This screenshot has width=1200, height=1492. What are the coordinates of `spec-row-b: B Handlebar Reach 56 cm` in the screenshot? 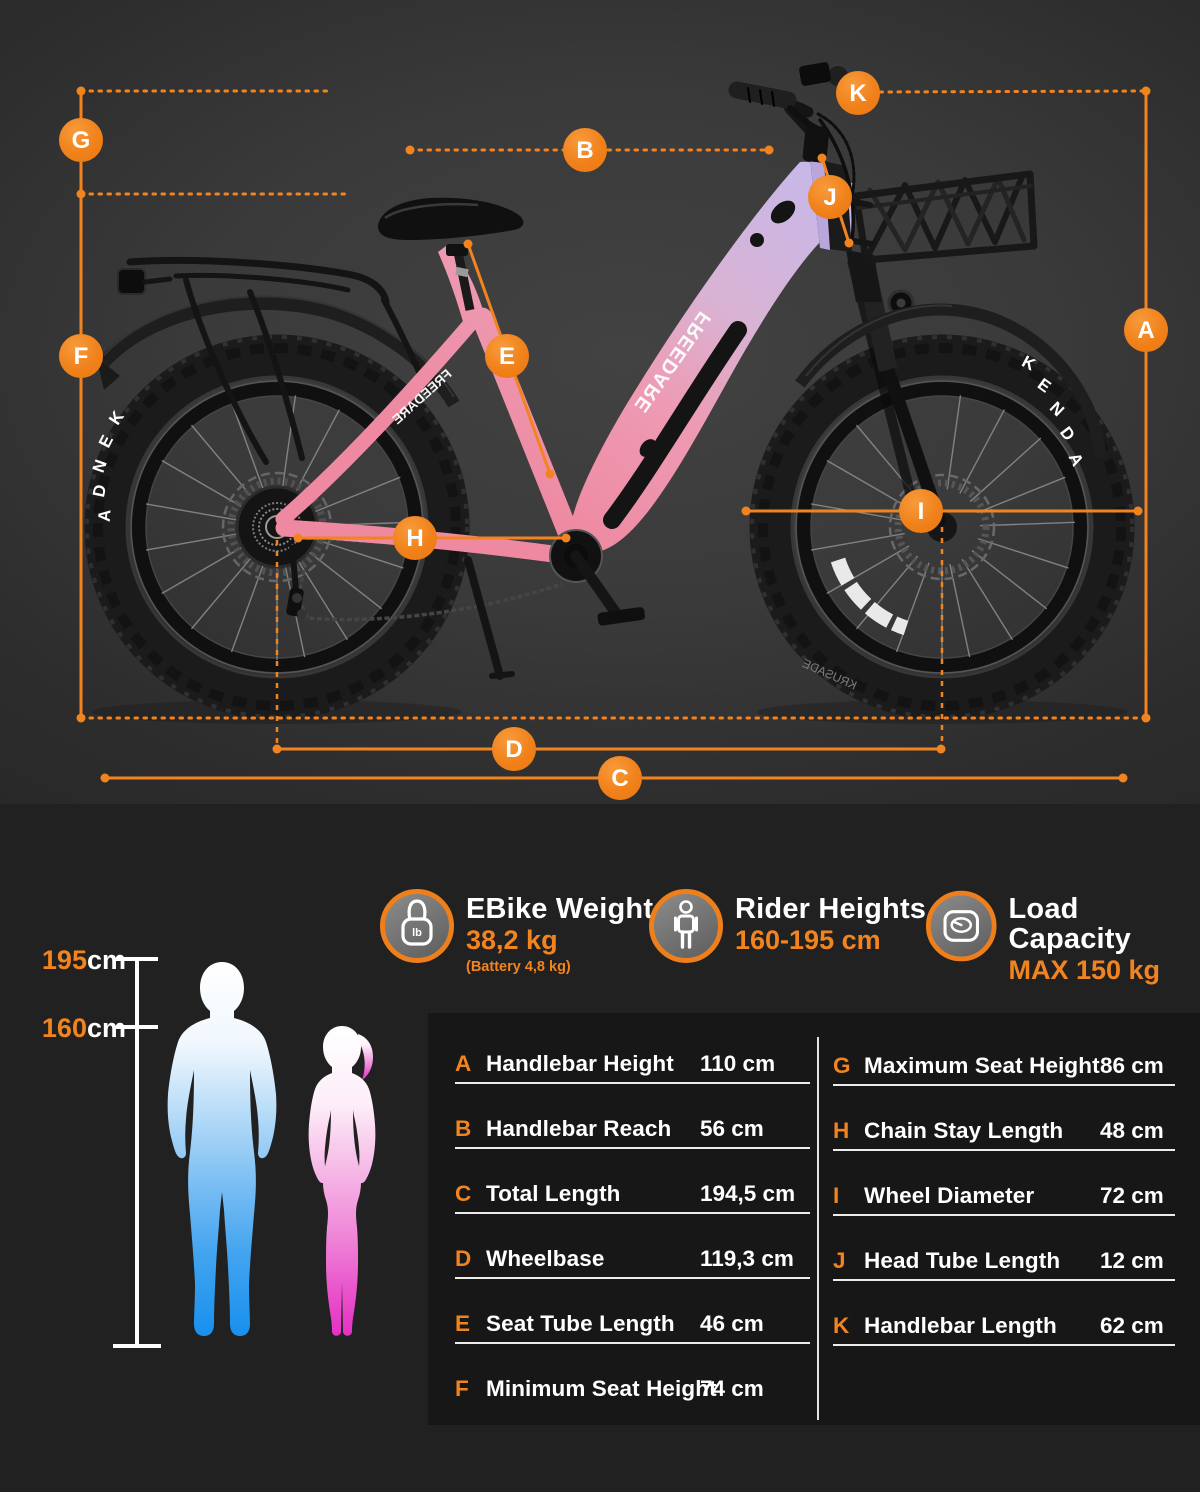 It's located at (632, 1132).